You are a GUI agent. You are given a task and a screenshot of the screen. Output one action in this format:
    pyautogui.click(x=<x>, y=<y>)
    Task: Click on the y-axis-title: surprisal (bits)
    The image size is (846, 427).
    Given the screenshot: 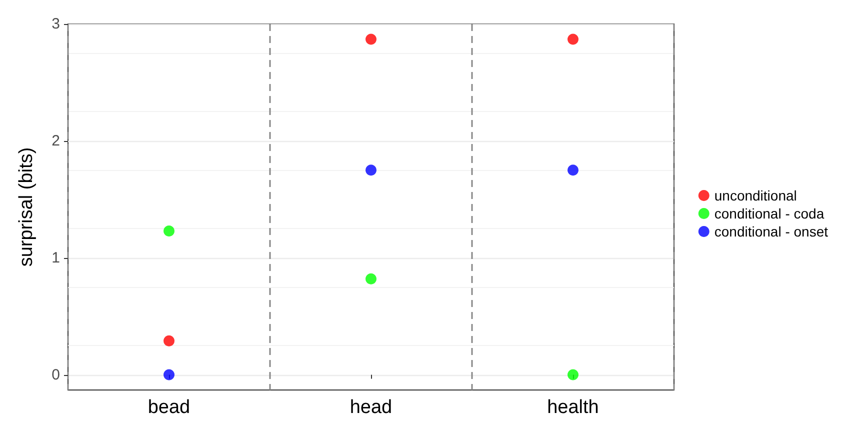 What is the action you would take?
    pyautogui.click(x=26, y=207)
    